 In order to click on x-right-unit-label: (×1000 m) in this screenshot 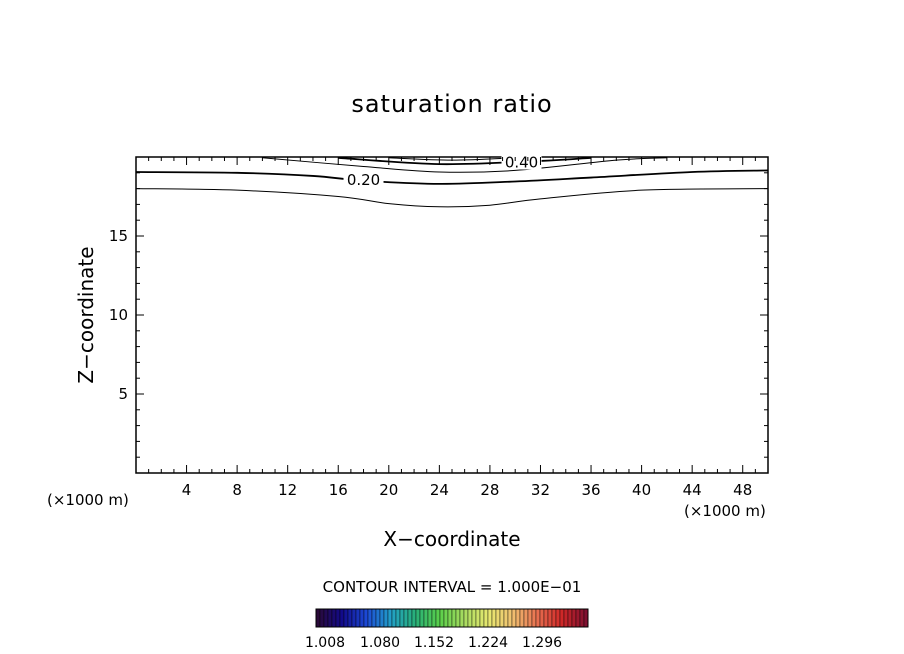, I will do `click(725, 511)`.